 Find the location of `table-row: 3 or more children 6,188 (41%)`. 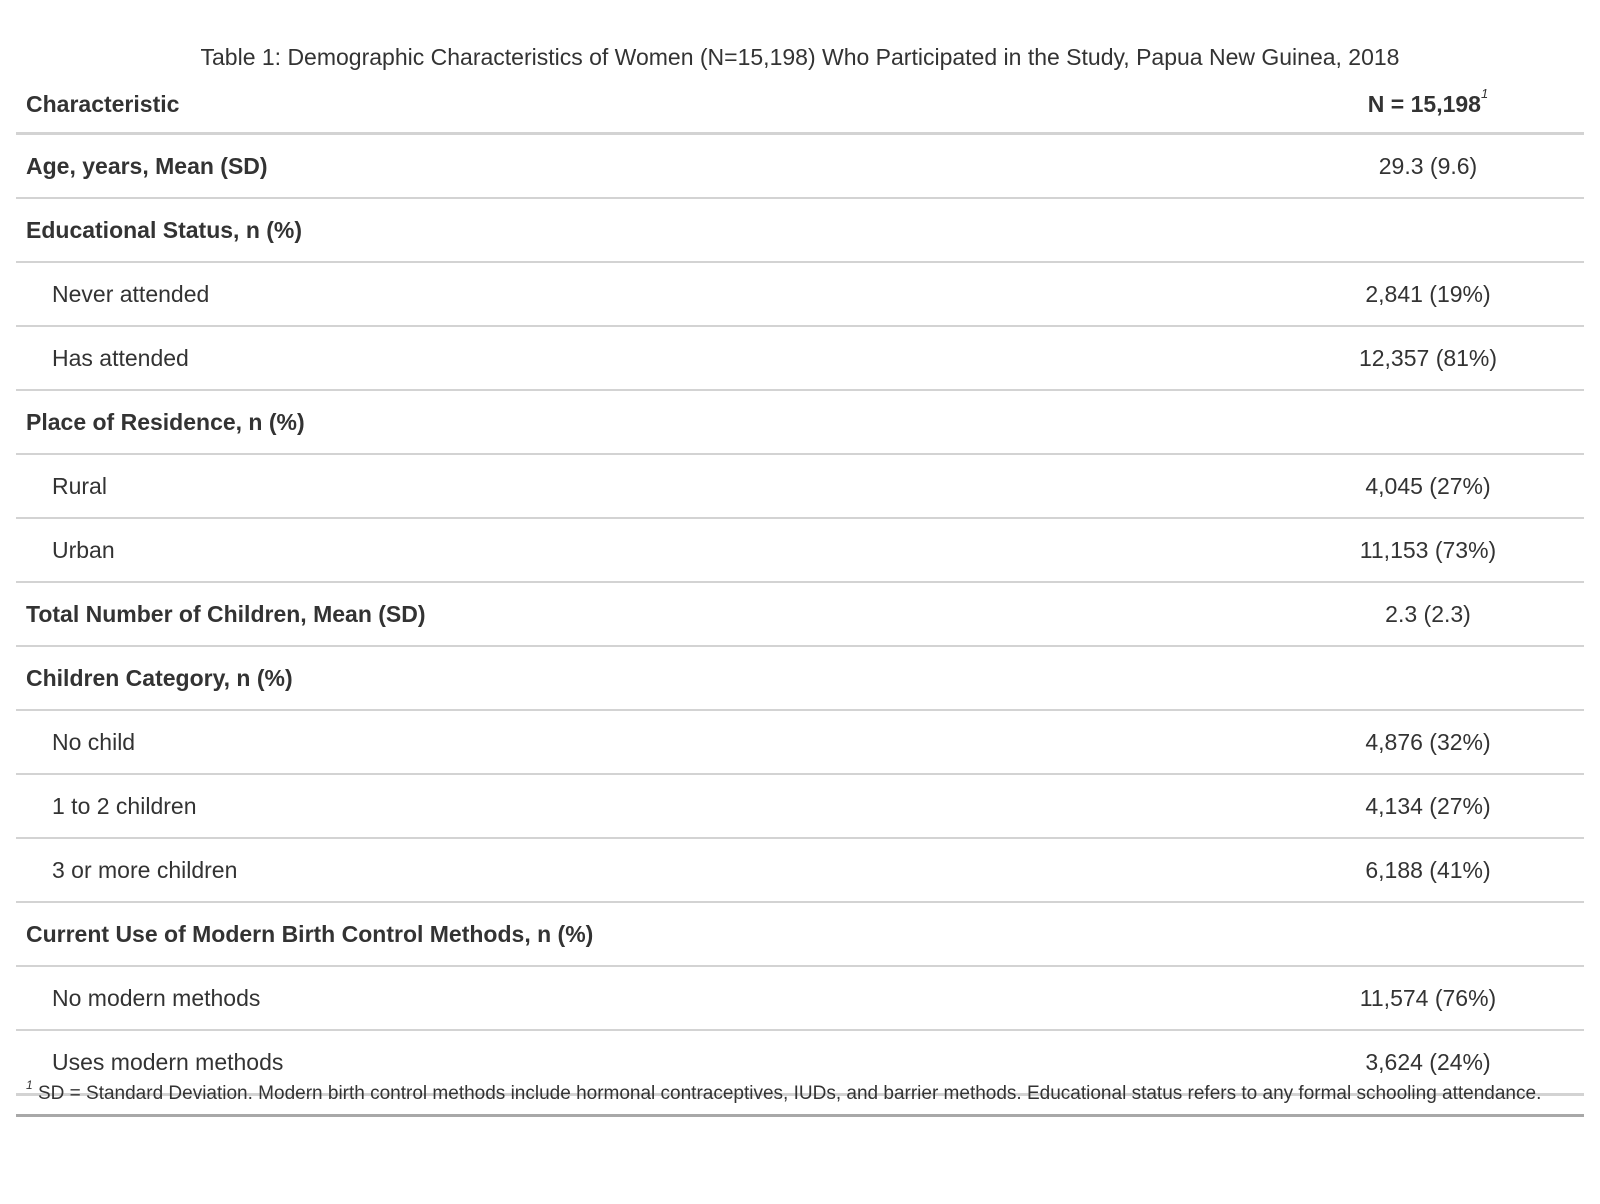

table-row: 3 or more children 6,188 (41%) is located at coordinates (800, 870).